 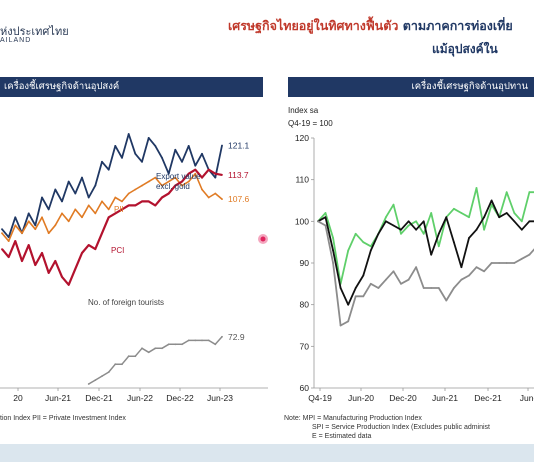 What do you see at coordinates (403, 398) in the screenshot?
I see `right-x-tick-label-2: Dec-20` at bounding box center [403, 398].